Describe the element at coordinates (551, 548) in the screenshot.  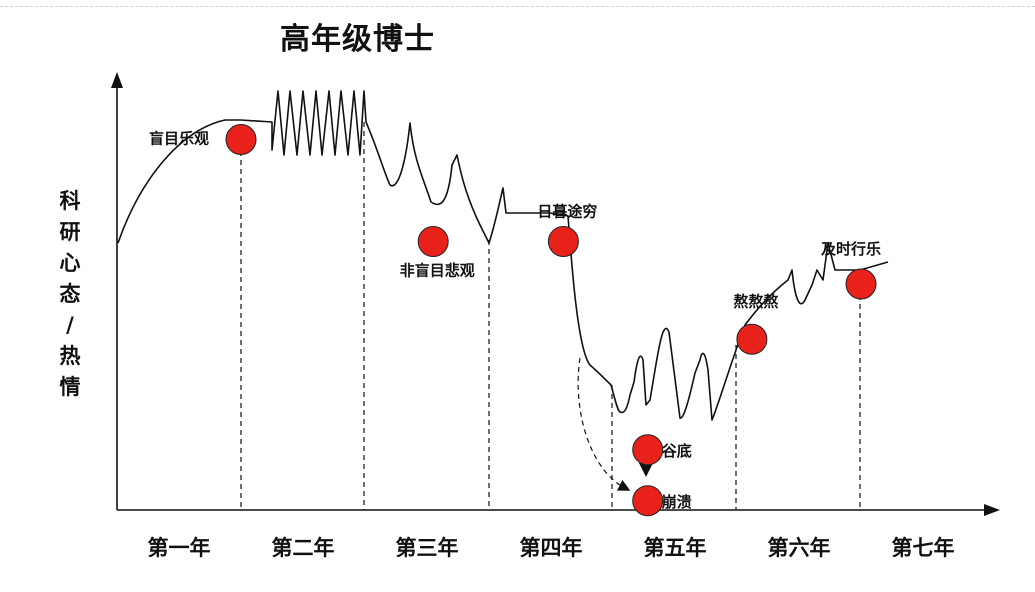
I see `x-tick-label: 第四年` at that location.